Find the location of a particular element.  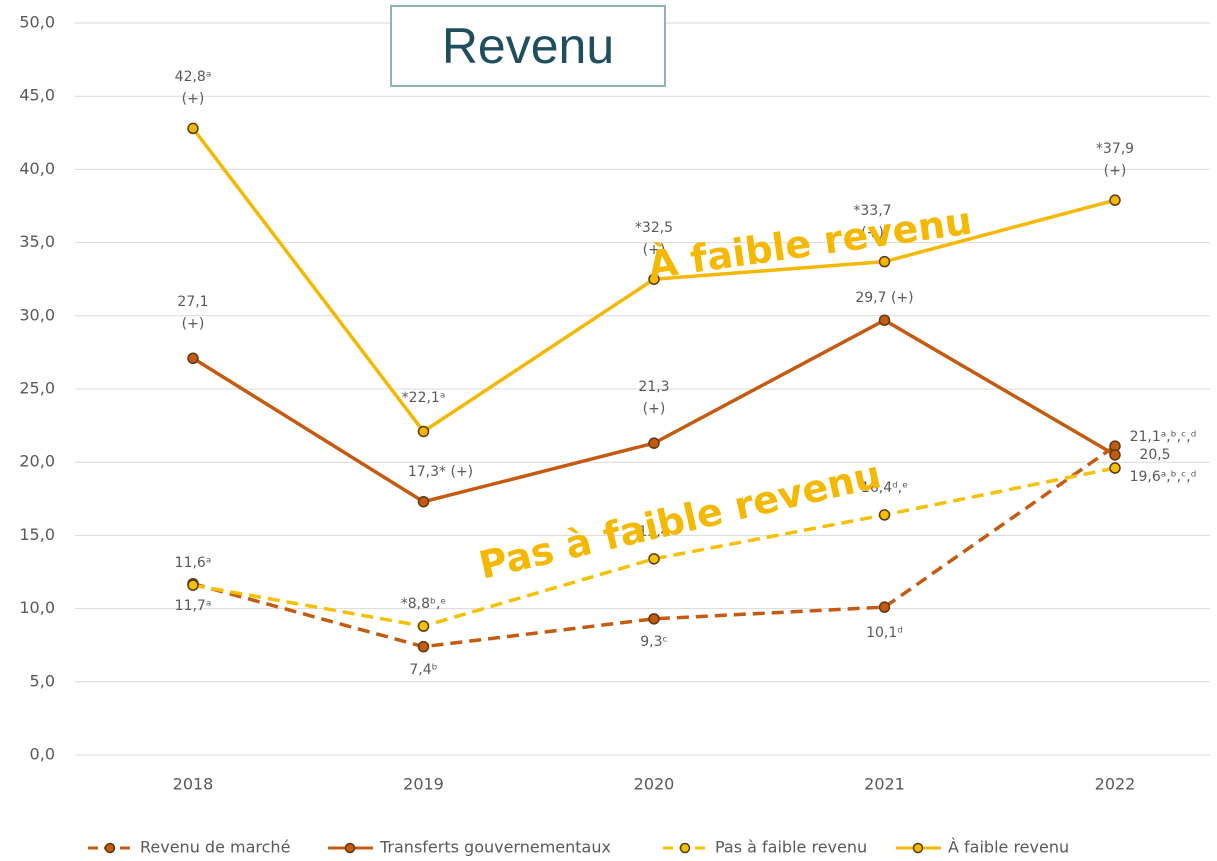

x-tick-label: 2020 is located at coordinates (654, 784).